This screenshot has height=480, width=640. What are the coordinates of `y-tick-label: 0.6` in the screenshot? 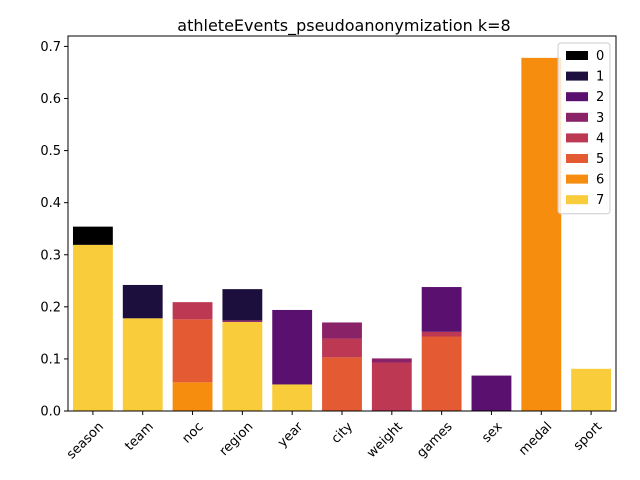 It's located at (50, 99).